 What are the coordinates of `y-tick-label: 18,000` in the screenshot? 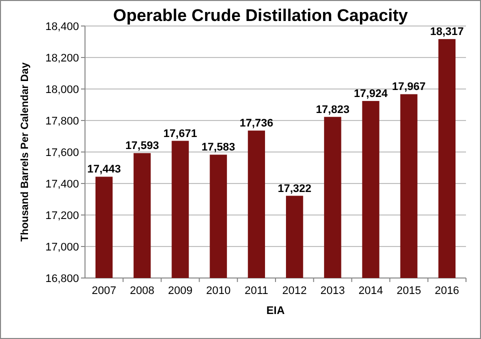 It's located at (62, 90).